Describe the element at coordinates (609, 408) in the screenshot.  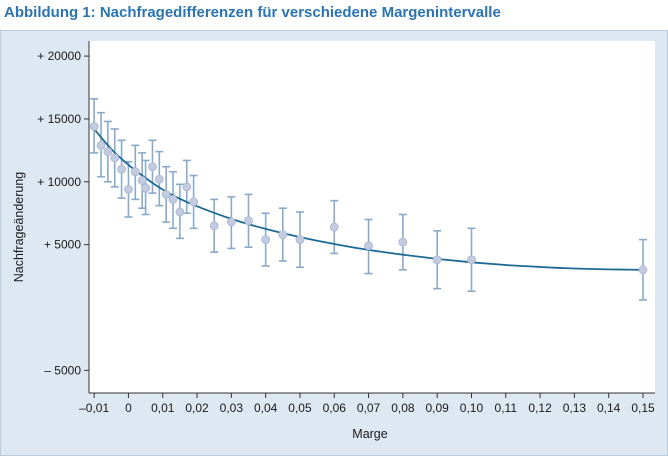
I see `x-tick-label: 0,14` at that location.